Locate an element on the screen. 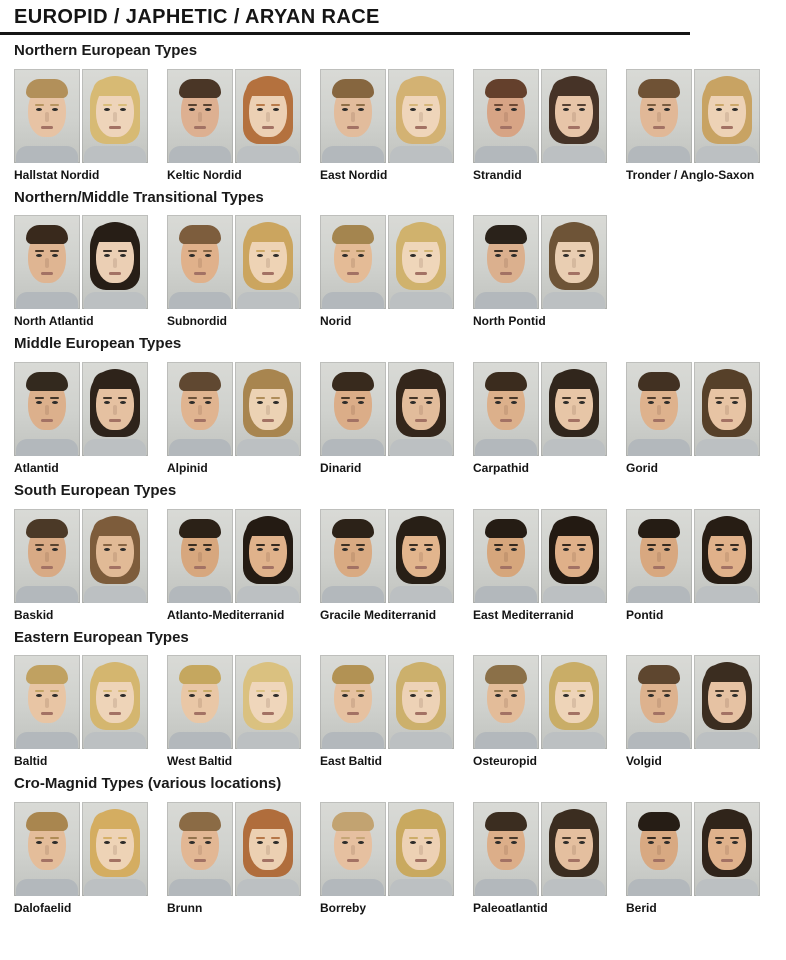 The image size is (786, 960). type-label: Norid is located at coordinates (336, 321).